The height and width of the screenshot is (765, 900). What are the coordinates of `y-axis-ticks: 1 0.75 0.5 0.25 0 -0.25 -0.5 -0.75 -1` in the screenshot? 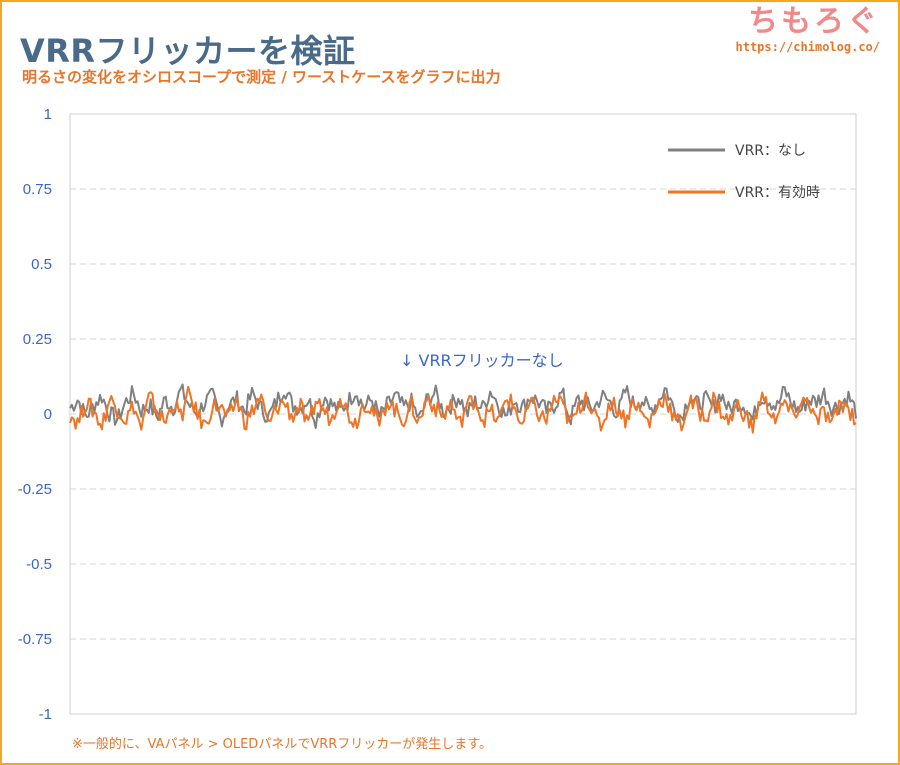 It's located at (35, 414).